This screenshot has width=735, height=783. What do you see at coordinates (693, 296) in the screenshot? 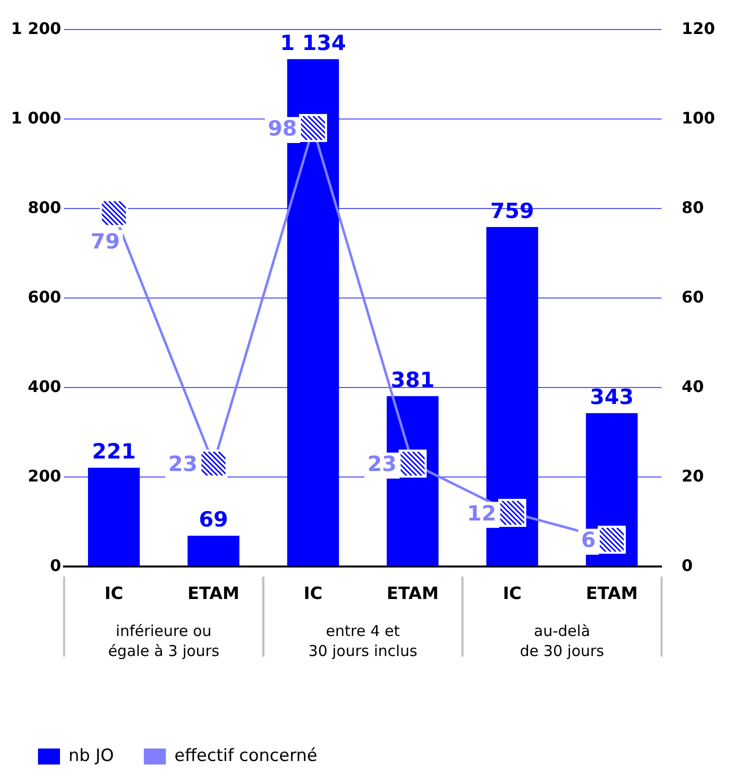
I see `y2-tick-label: 60` at bounding box center [693, 296].